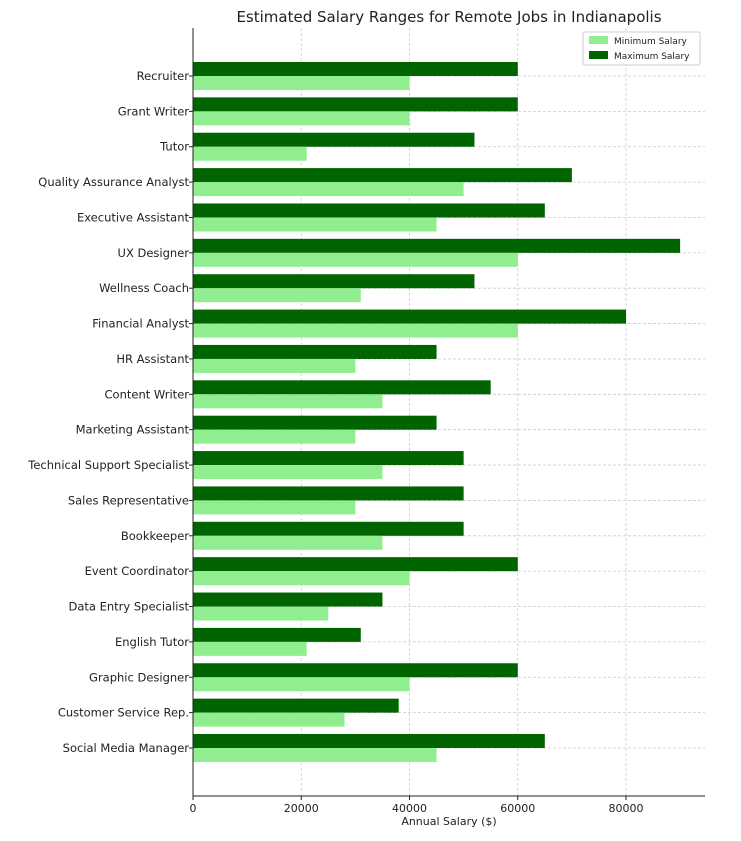 This screenshot has height=841, width=741. What do you see at coordinates (651, 42) in the screenshot?
I see `legend-label: Minimum Salary` at bounding box center [651, 42].